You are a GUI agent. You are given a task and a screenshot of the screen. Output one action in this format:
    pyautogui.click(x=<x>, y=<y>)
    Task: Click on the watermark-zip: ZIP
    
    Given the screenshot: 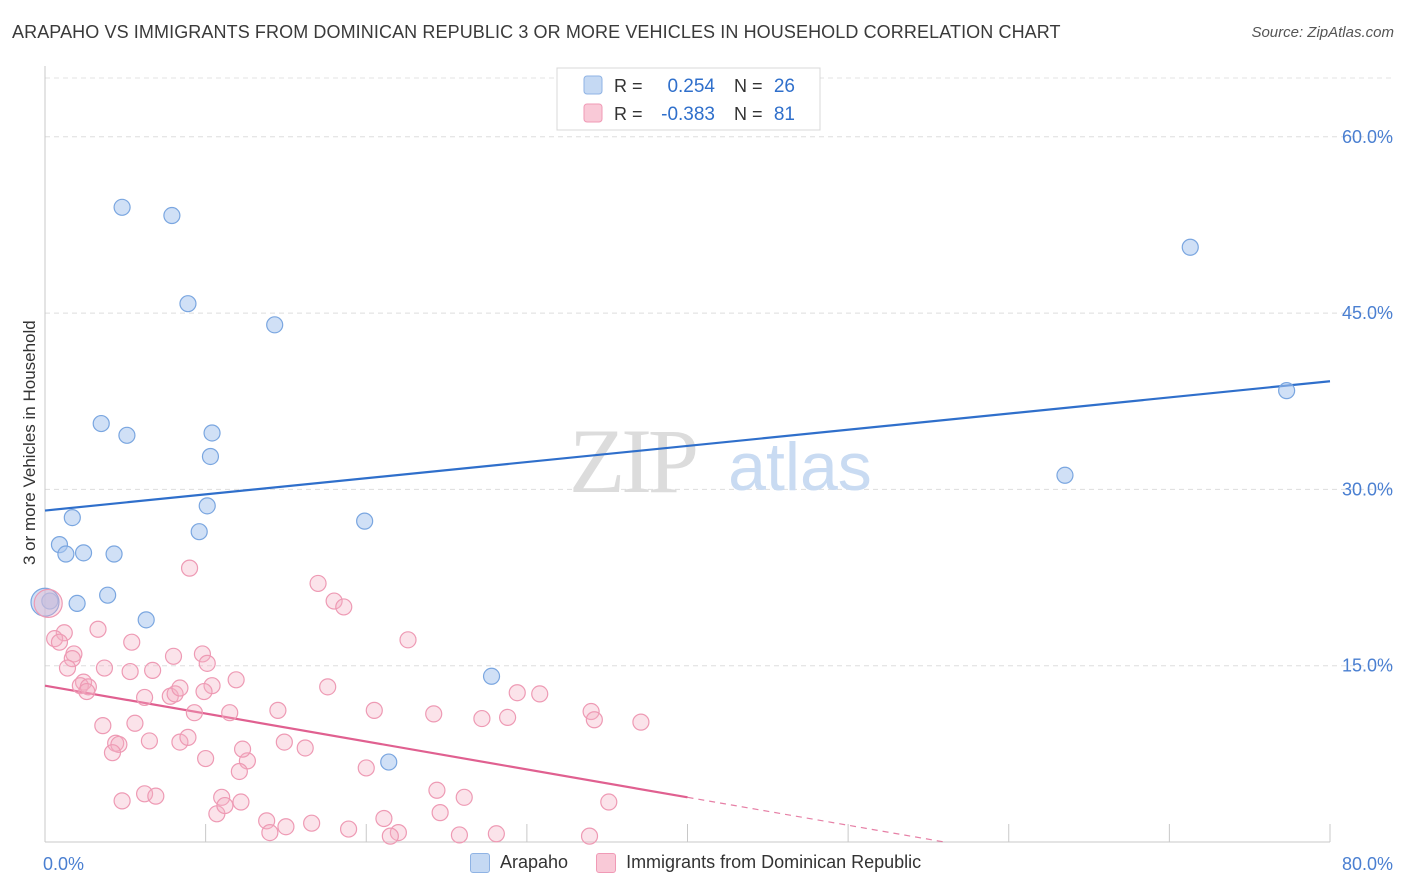 What is the action you would take?
    pyautogui.click(x=632, y=461)
    